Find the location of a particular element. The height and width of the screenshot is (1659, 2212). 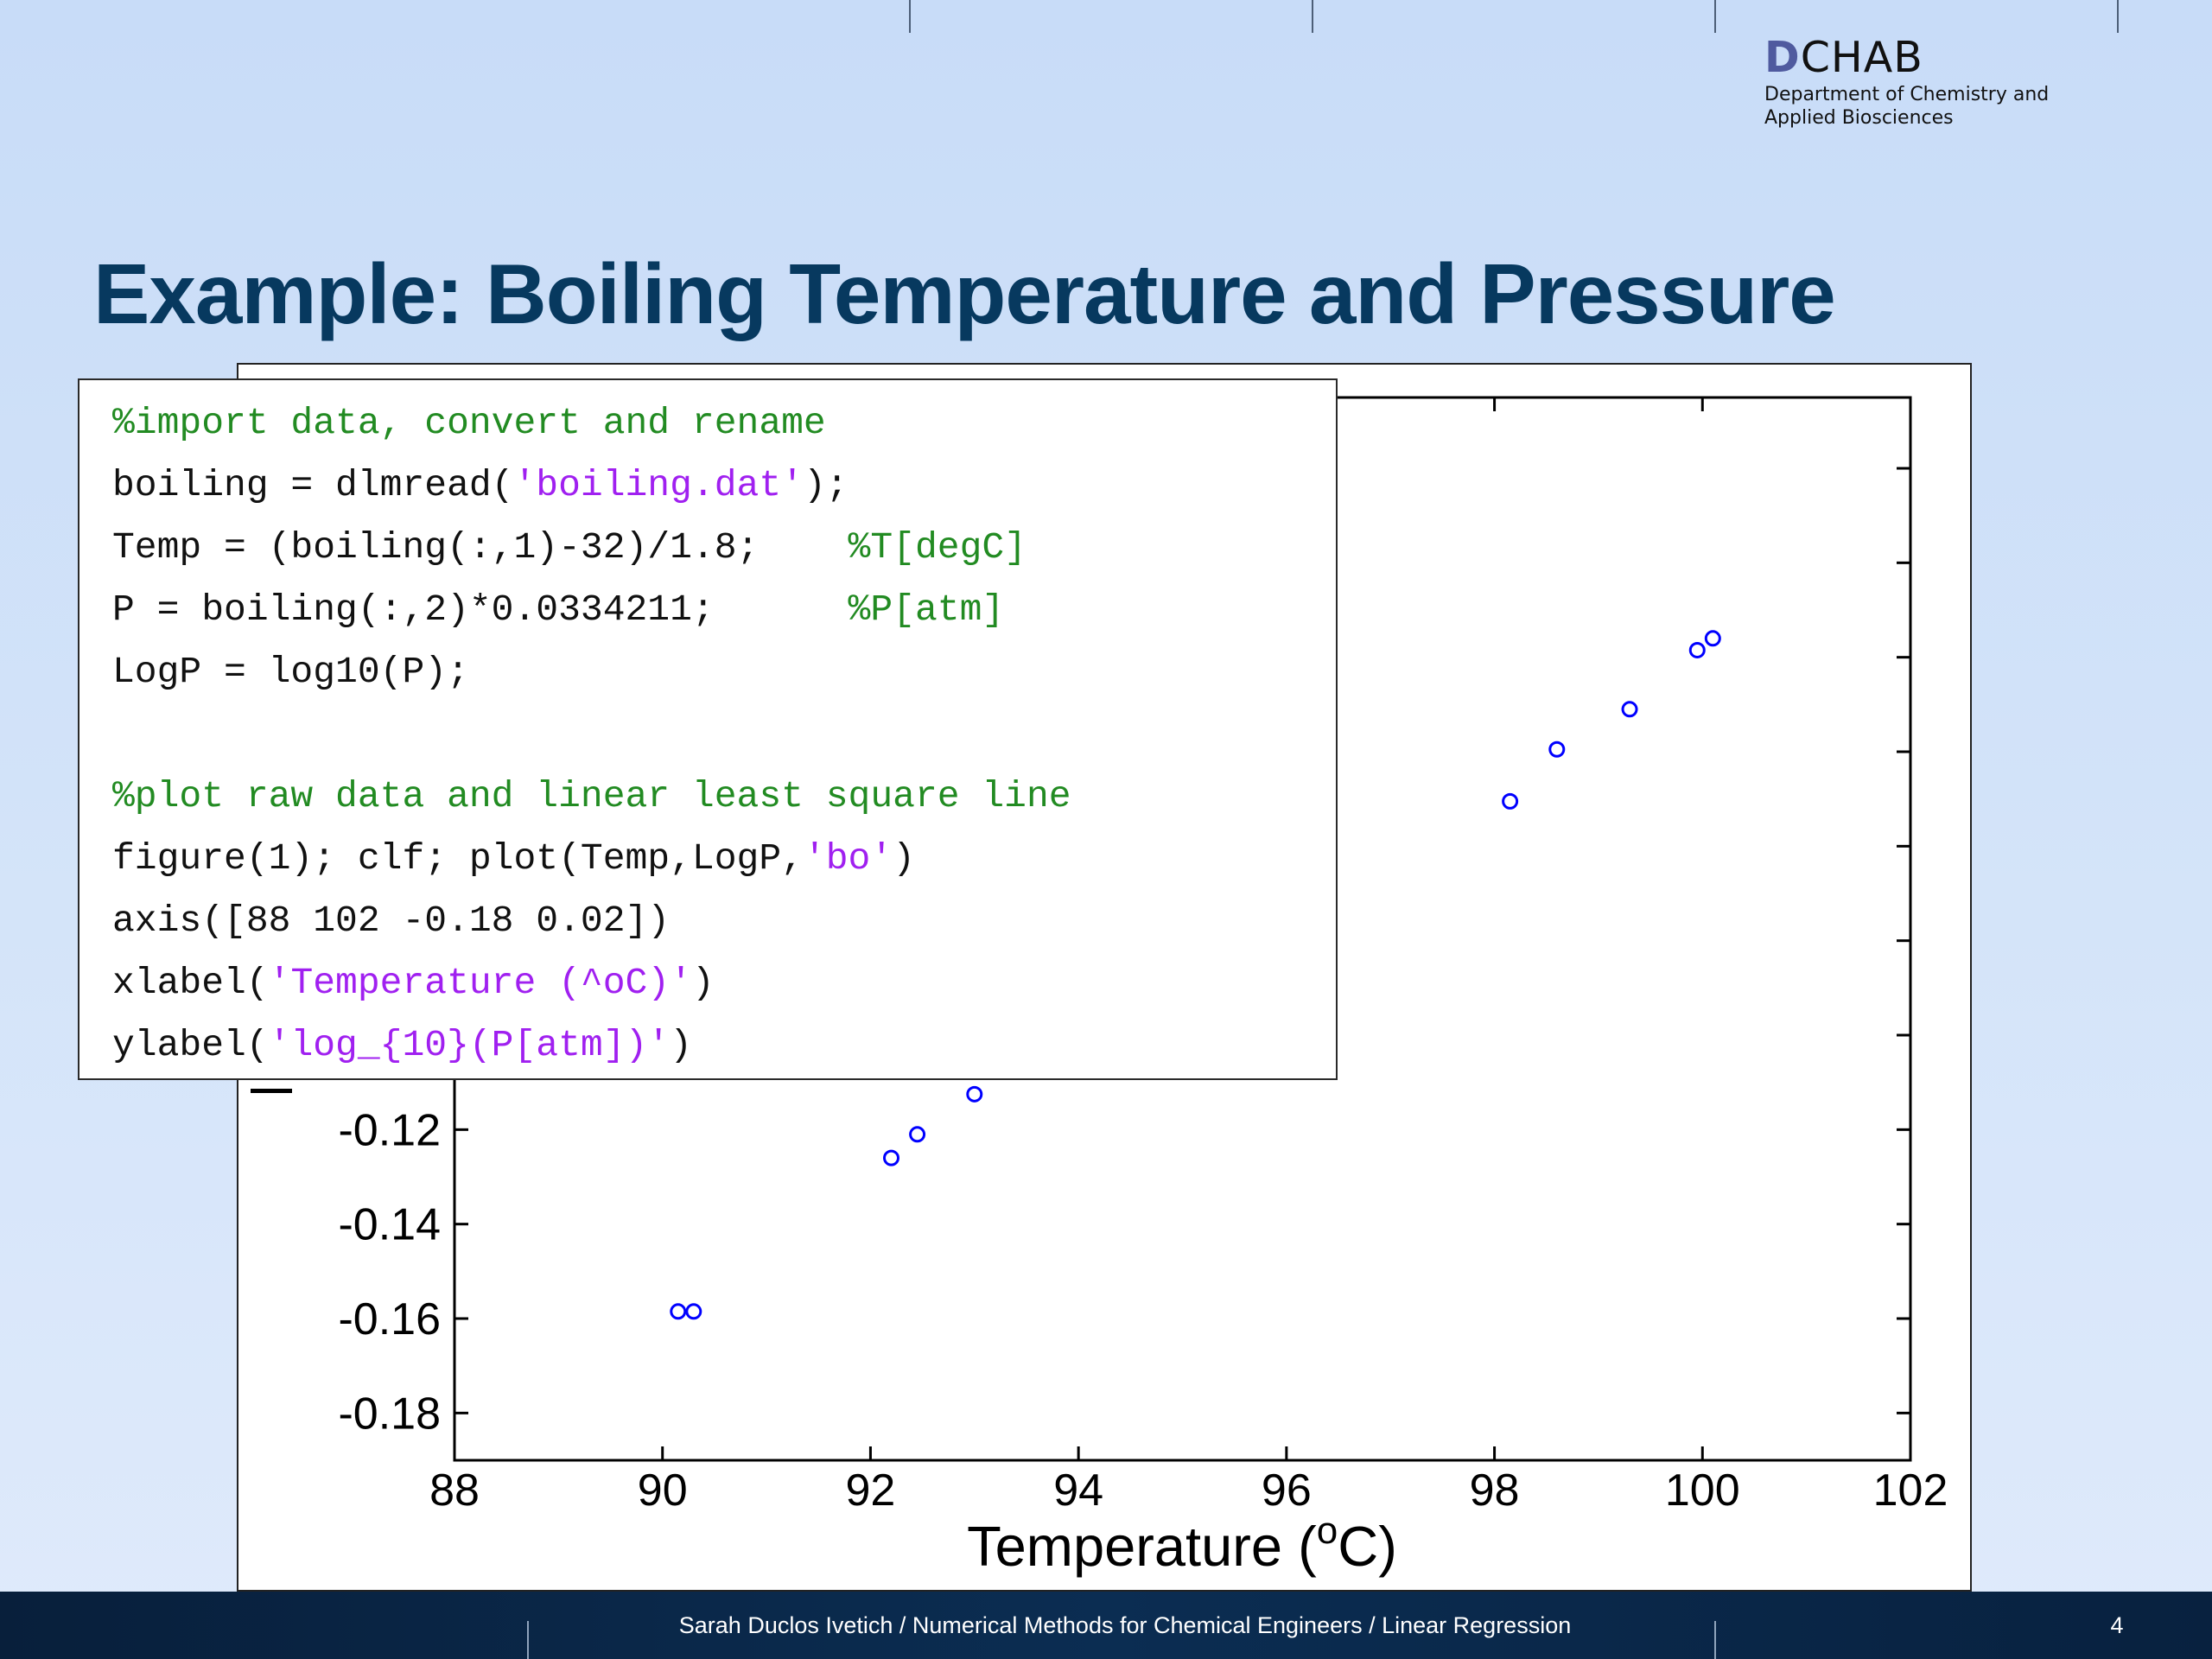

x-tick-label: 98 is located at coordinates (1495, 1490).